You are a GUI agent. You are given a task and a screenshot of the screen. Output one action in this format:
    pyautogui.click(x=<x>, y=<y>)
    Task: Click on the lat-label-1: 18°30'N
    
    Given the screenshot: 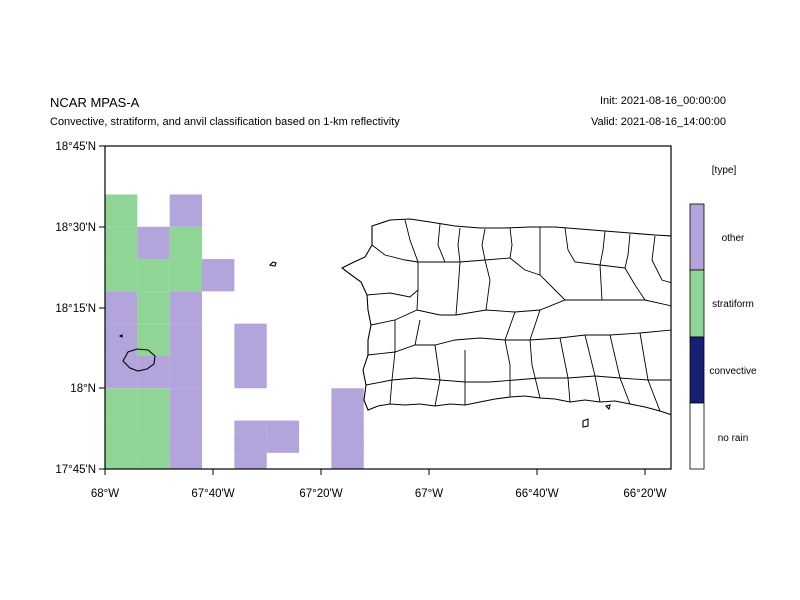 What is the action you would take?
    pyautogui.click(x=75, y=228)
    